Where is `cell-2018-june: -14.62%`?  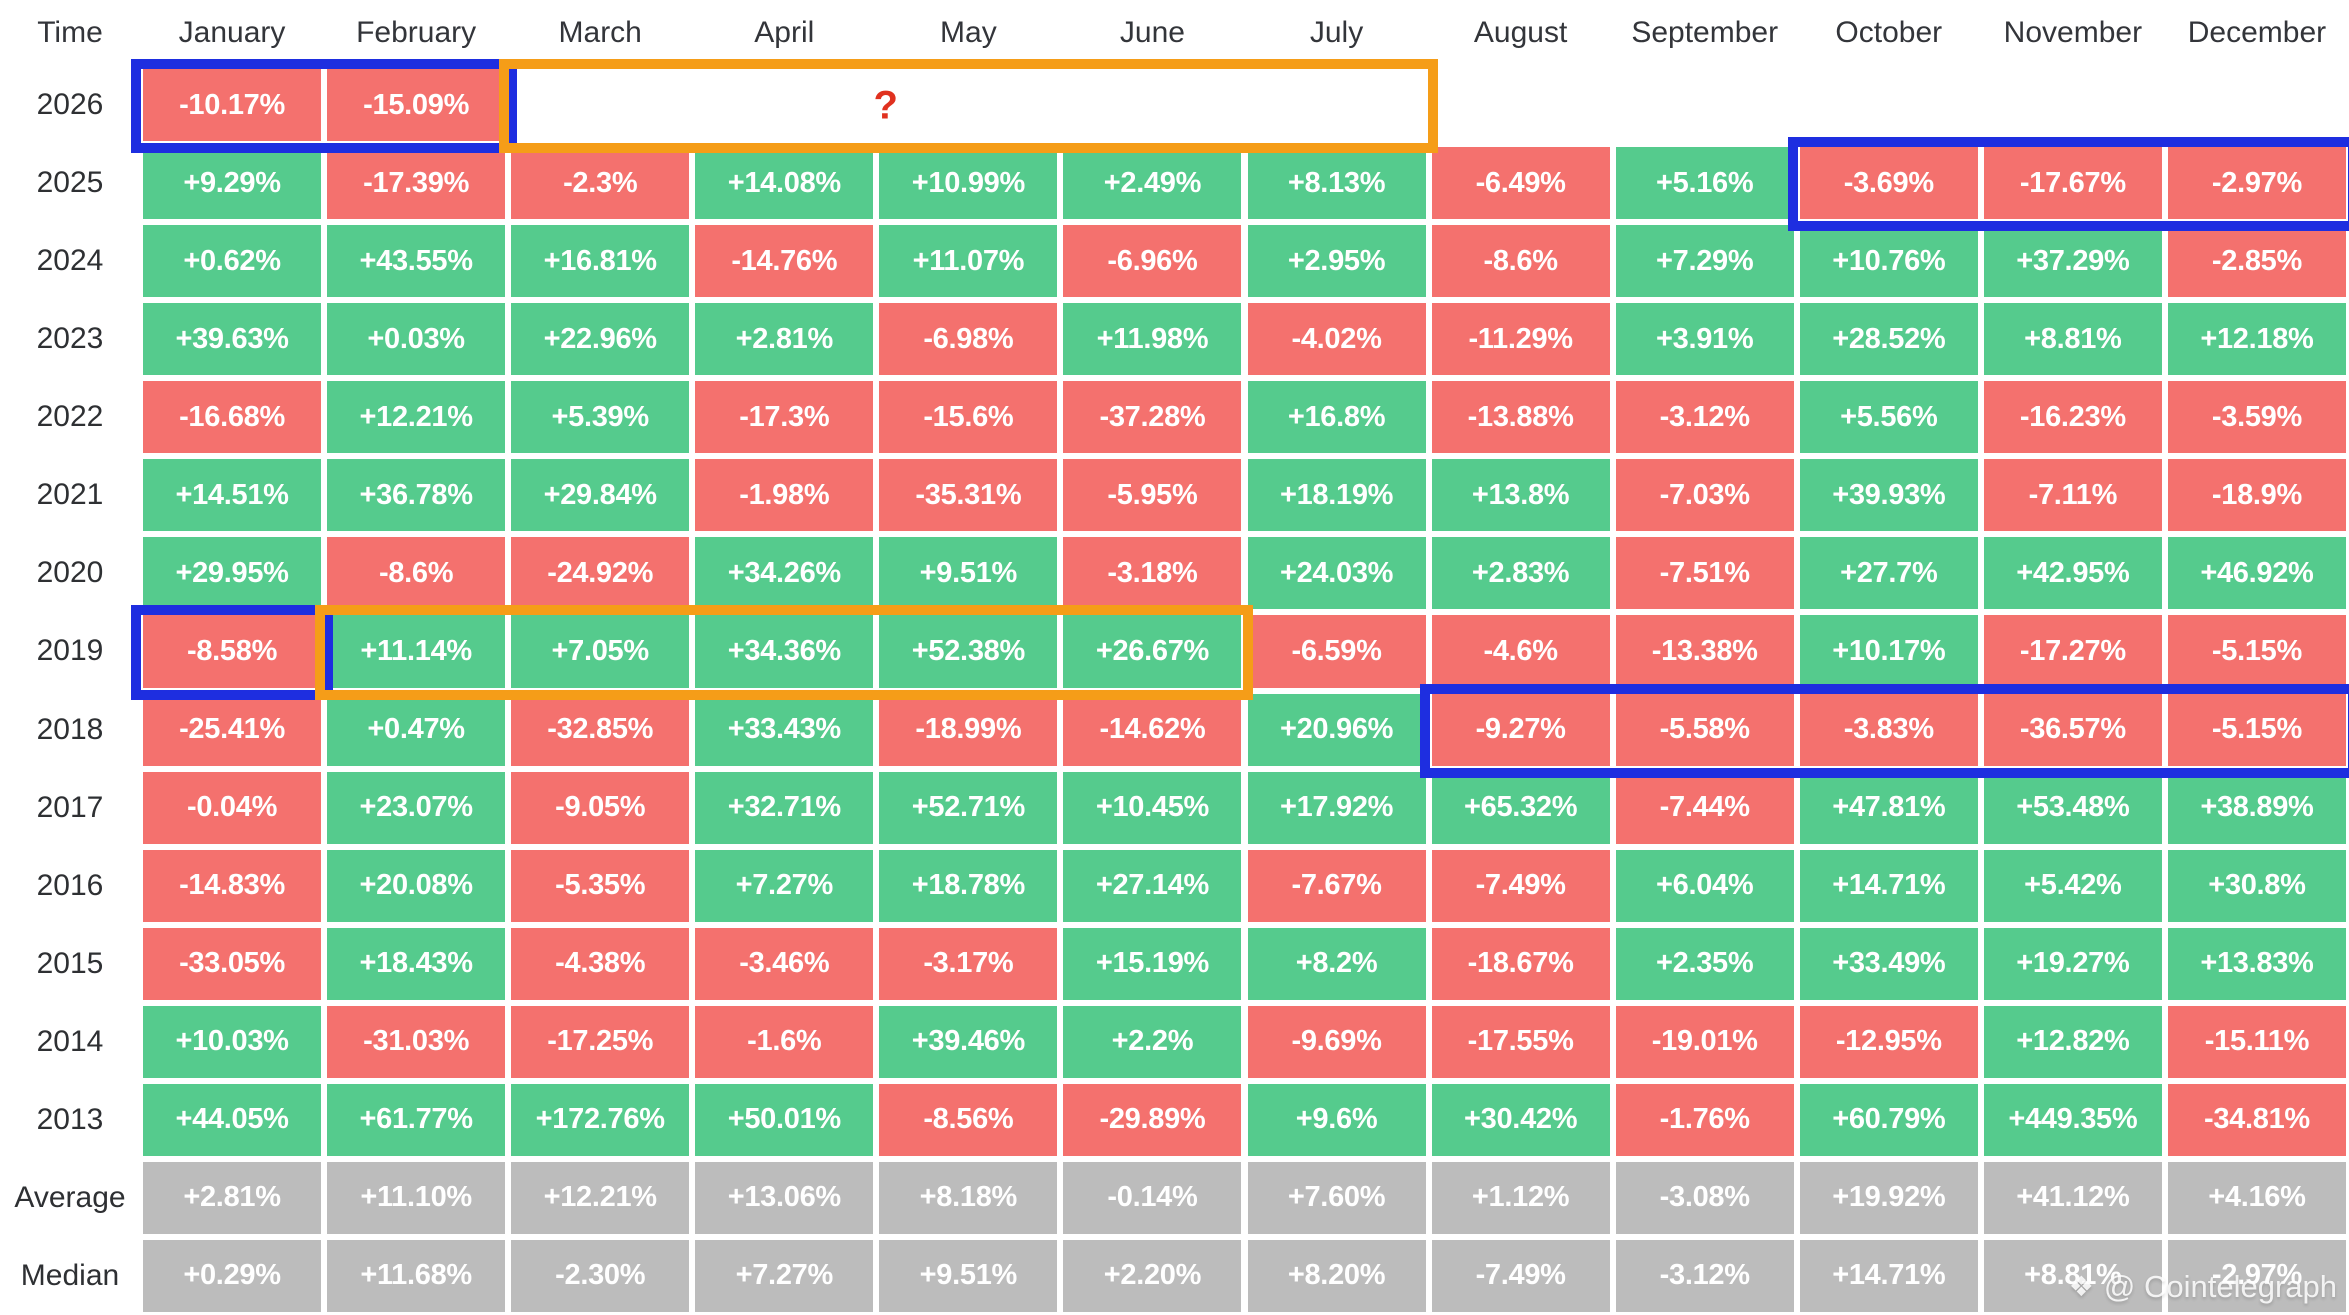 cell-2018-june: -14.62% is located at coordinates (1152, 729).